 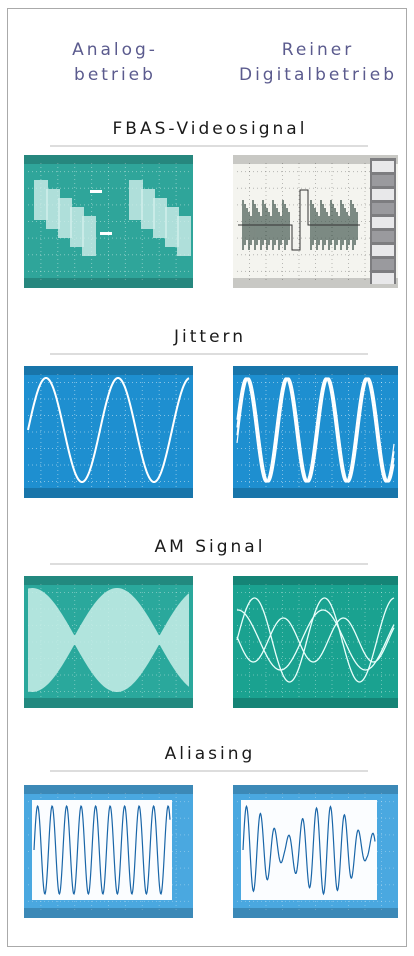 I want to click on column-heading: Analog-, so click(x=115, y=50).